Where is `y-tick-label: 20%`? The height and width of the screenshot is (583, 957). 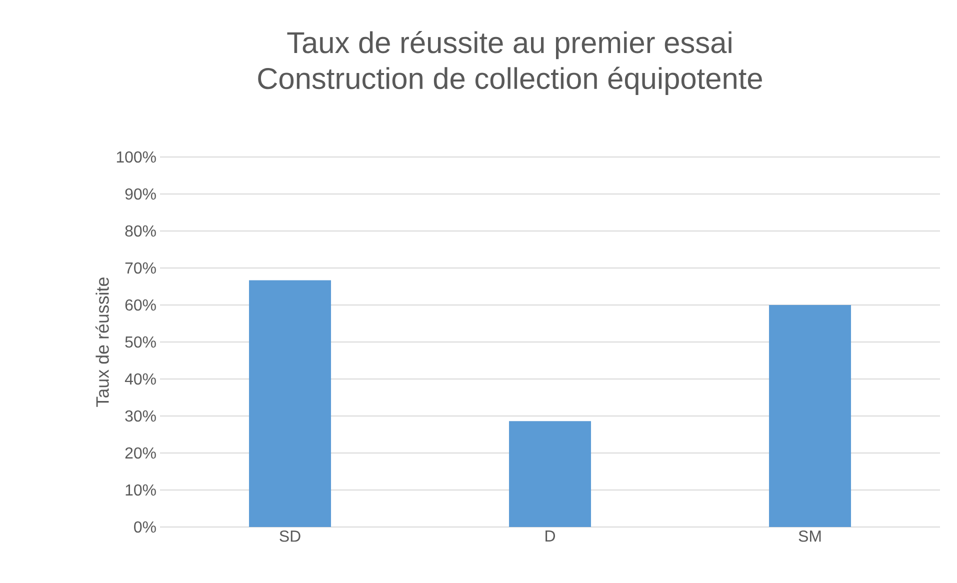 y-tick-label: 20% is located at coordinates (140, 453).